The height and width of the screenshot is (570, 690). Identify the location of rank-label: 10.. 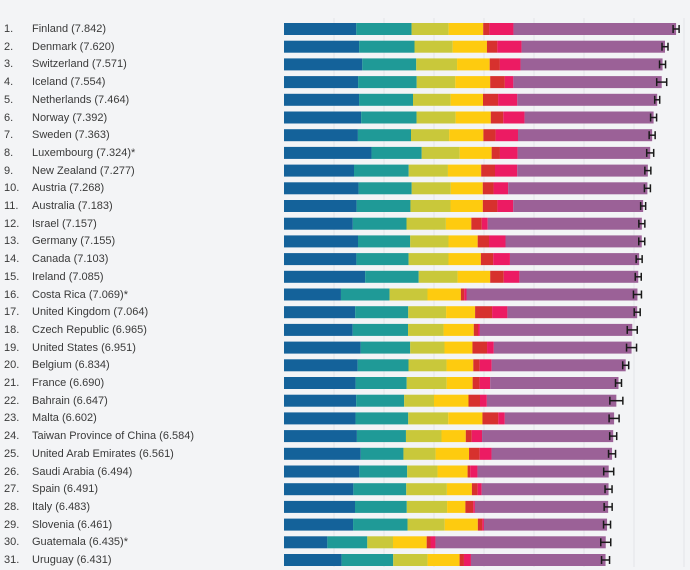
(12, 188).